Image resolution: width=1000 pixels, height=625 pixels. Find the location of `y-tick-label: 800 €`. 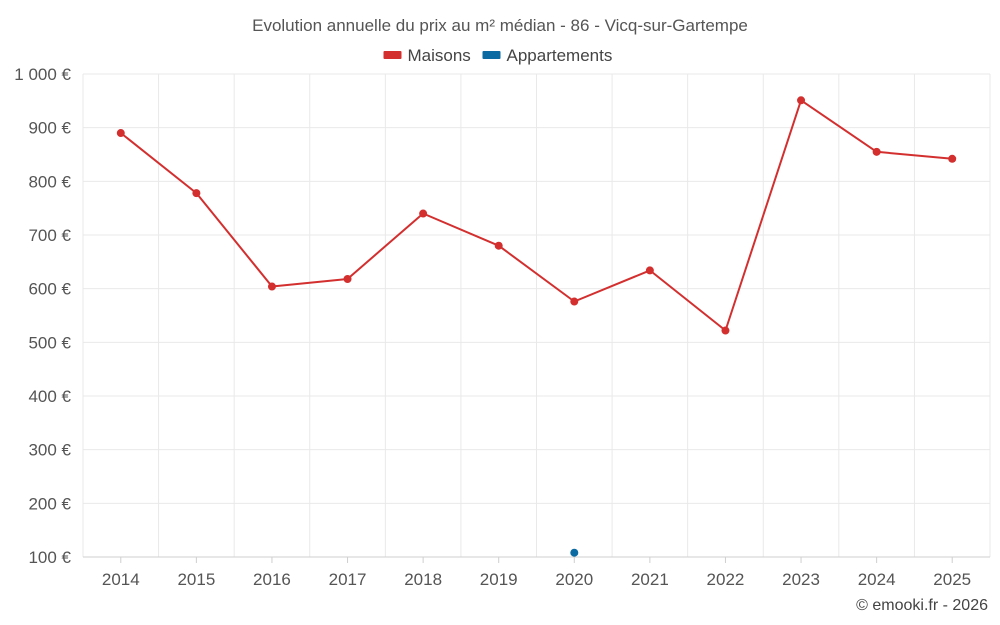

y-tick-label: 800 € is located at coordinates (49, 181).